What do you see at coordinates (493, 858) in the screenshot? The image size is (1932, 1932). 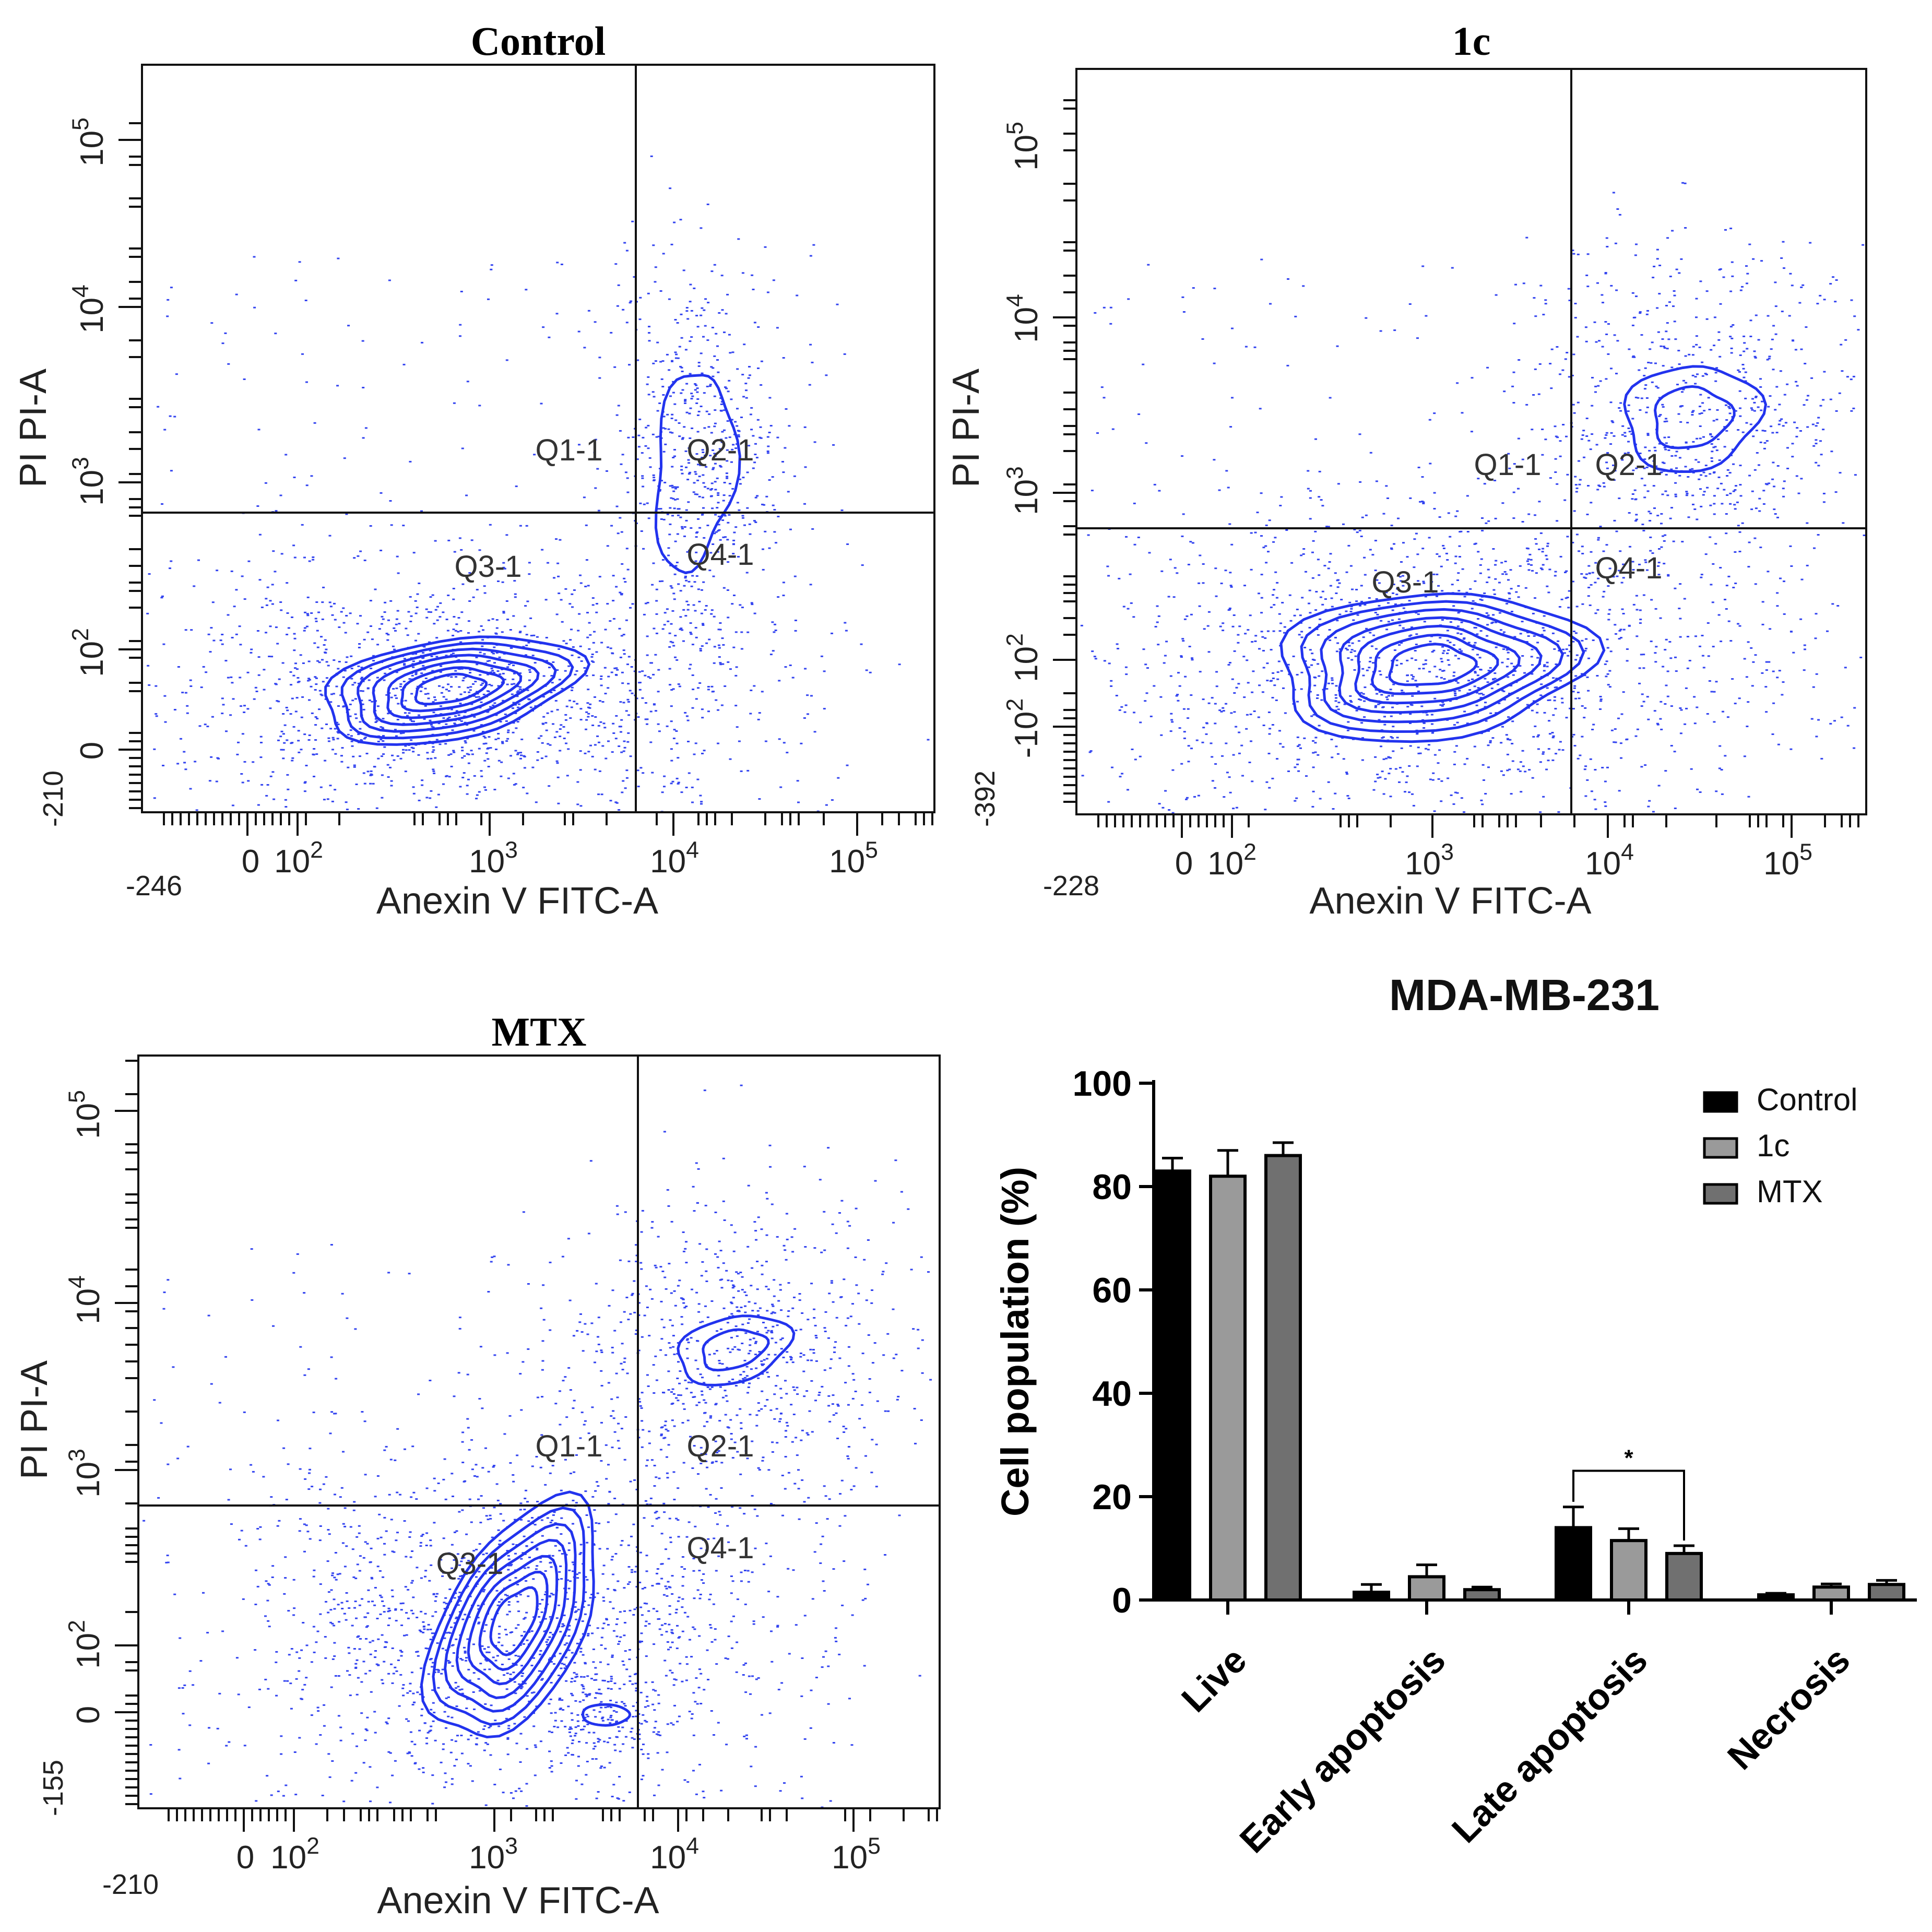 I see `x-tick-label: 103` at bounding box center [493, 858].